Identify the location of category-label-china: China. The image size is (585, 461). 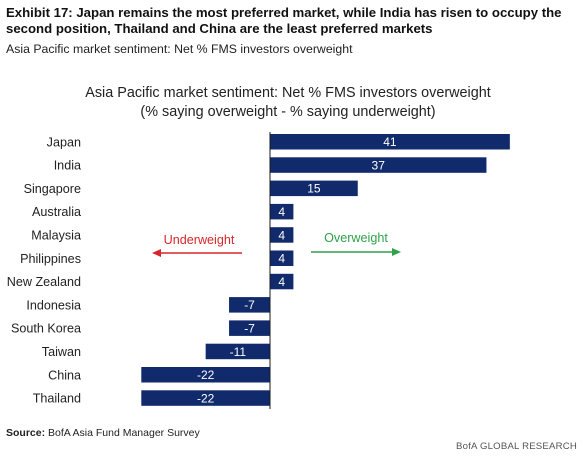
(64, 375).